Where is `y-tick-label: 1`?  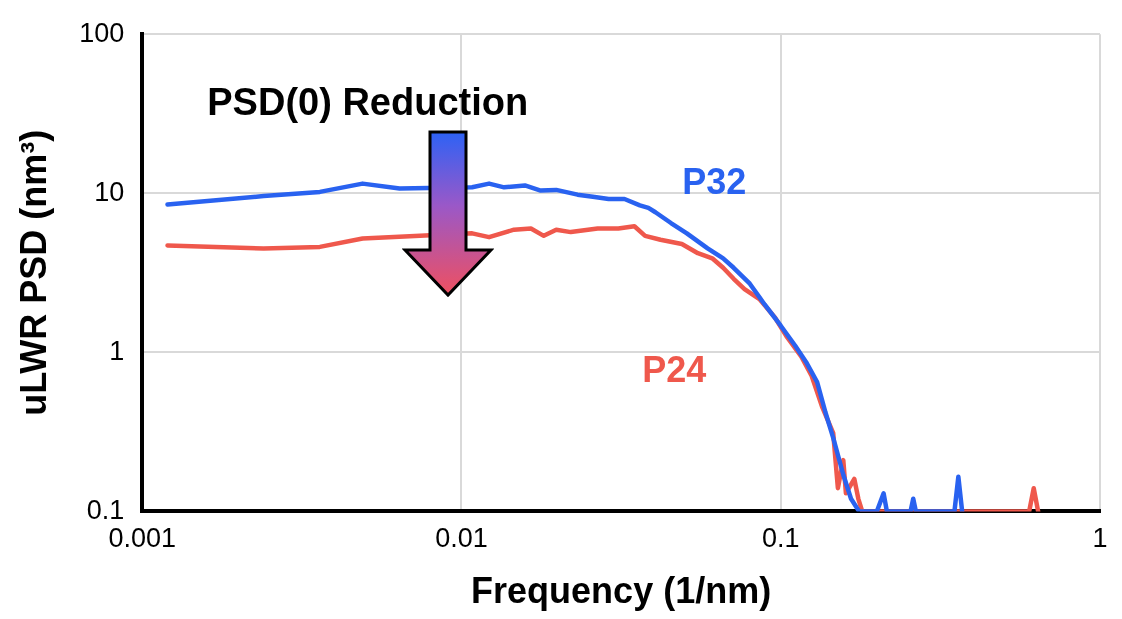
y-tick-label: 1 is located at coordinates (117, 350).